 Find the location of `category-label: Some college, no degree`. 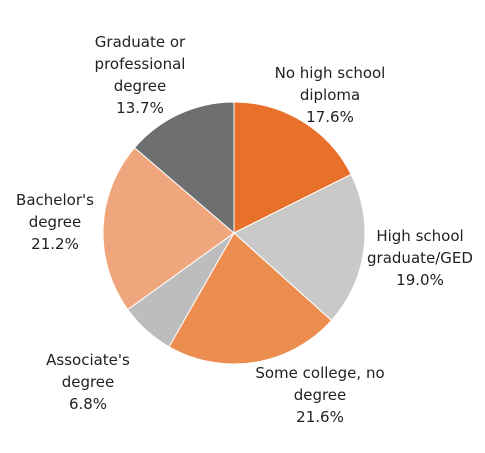

category-label: Some college, no degree is located at coordinates (320, 384).